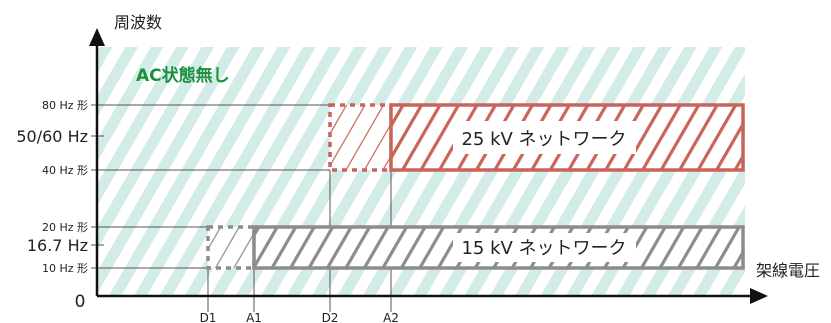 The height and width of the screenshot is (323, 831). Describe the element at coordinates (254, 317) in the screenshot. I see `x-tick-a1: A1` at that location.